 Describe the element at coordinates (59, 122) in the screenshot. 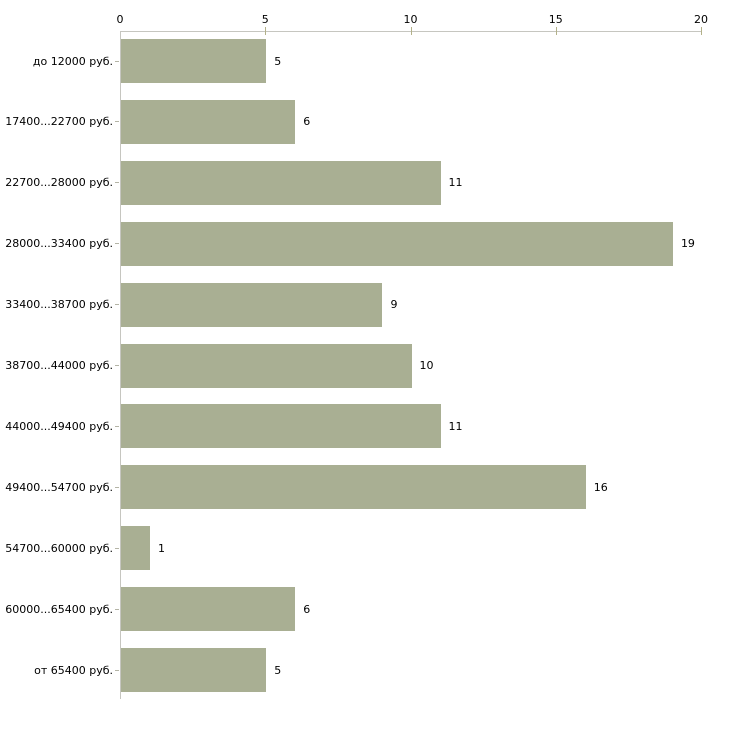

I see `category-label: 17400...22700 руб.` at that location.